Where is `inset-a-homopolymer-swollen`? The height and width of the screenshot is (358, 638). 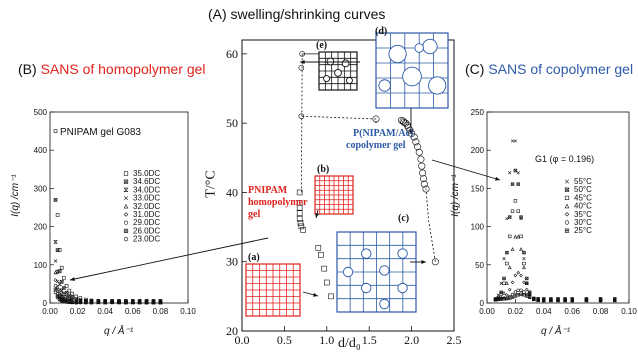 inset-a-homopolymer-swollen is located at coordinates (273, 290).